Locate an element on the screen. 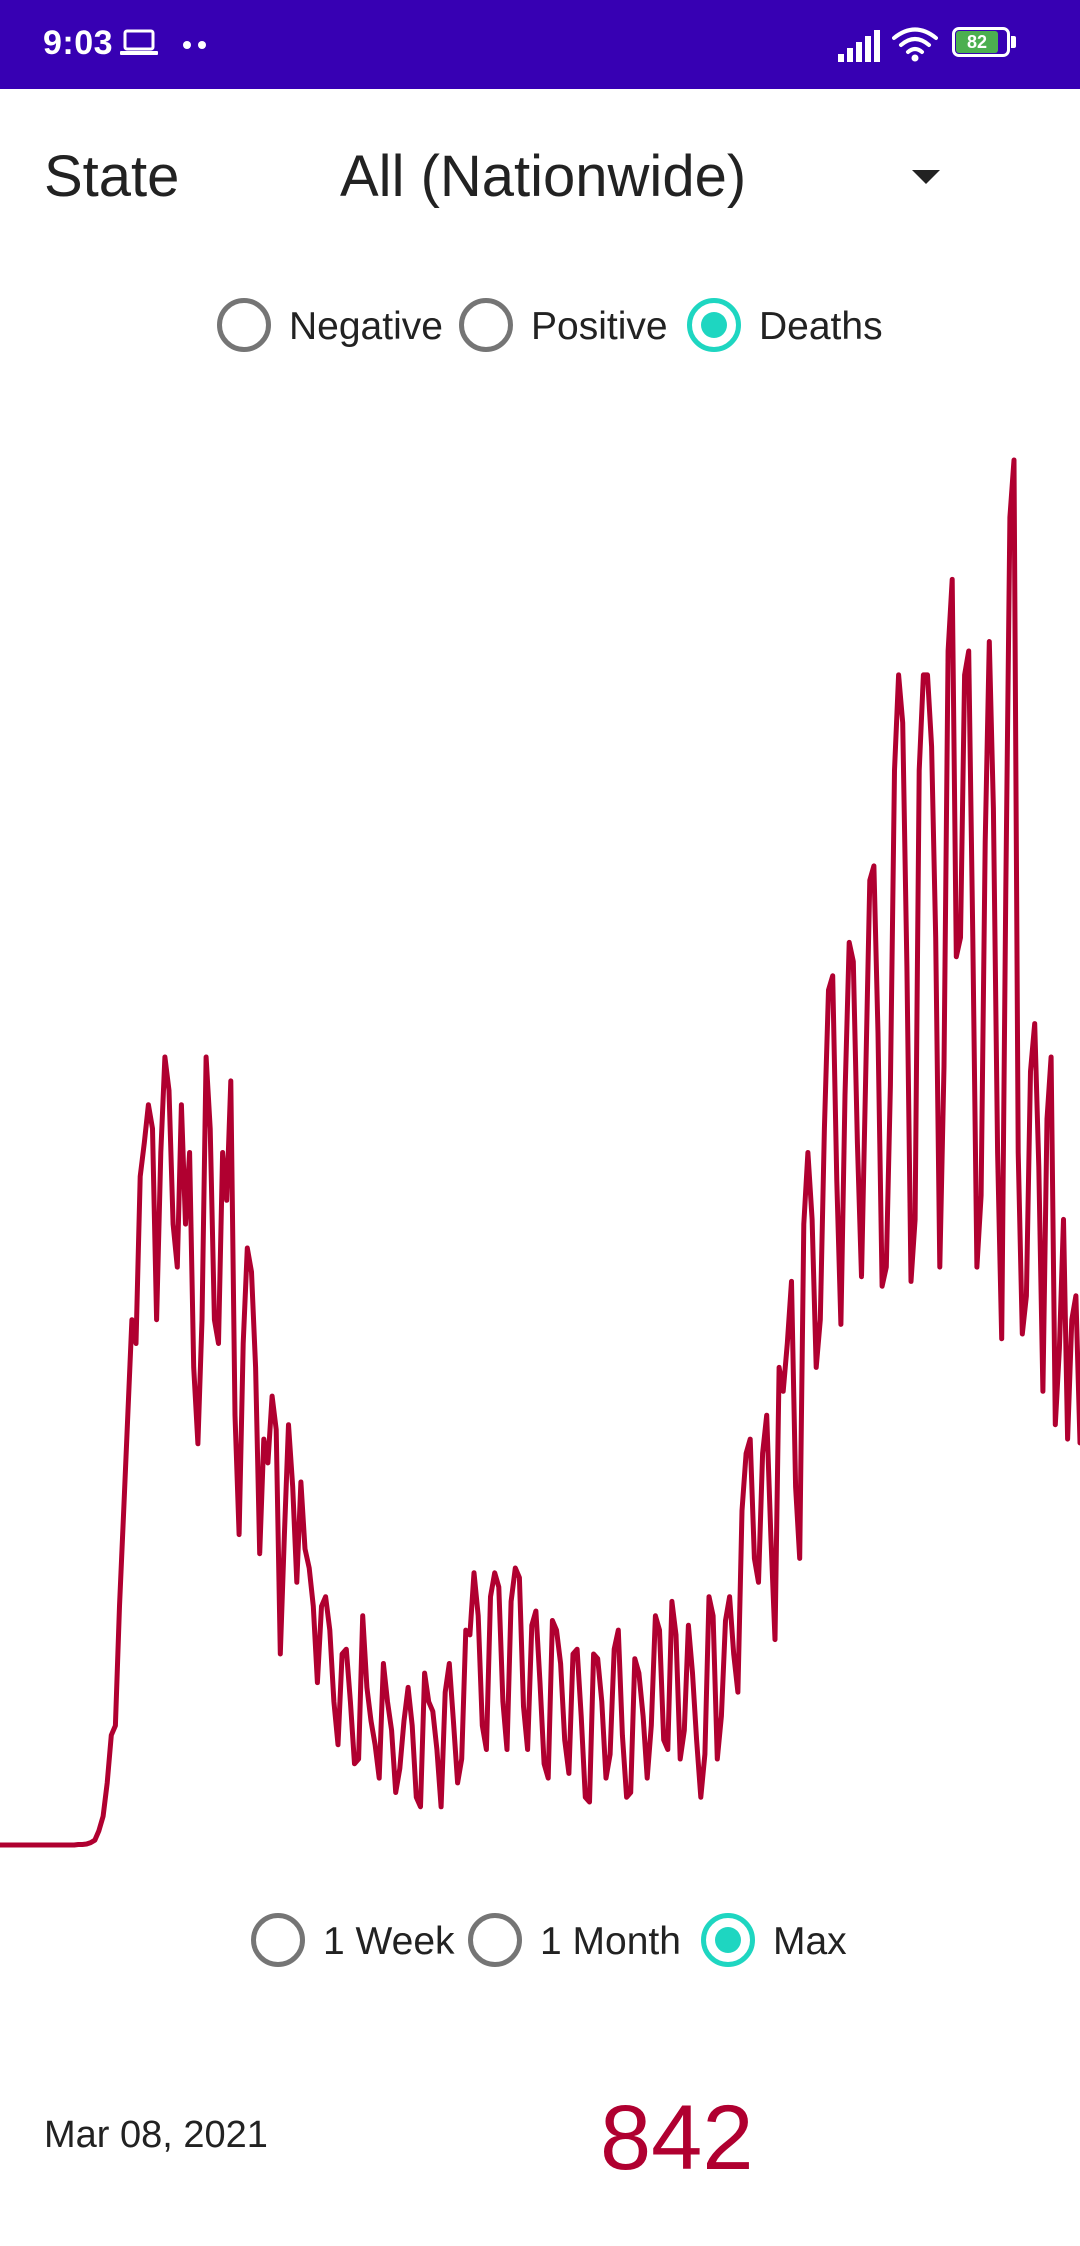 The width and height of the screenshot is (1080, 2246). radio-1-week-label: 1 Week is located at coordinates (389, 1941).